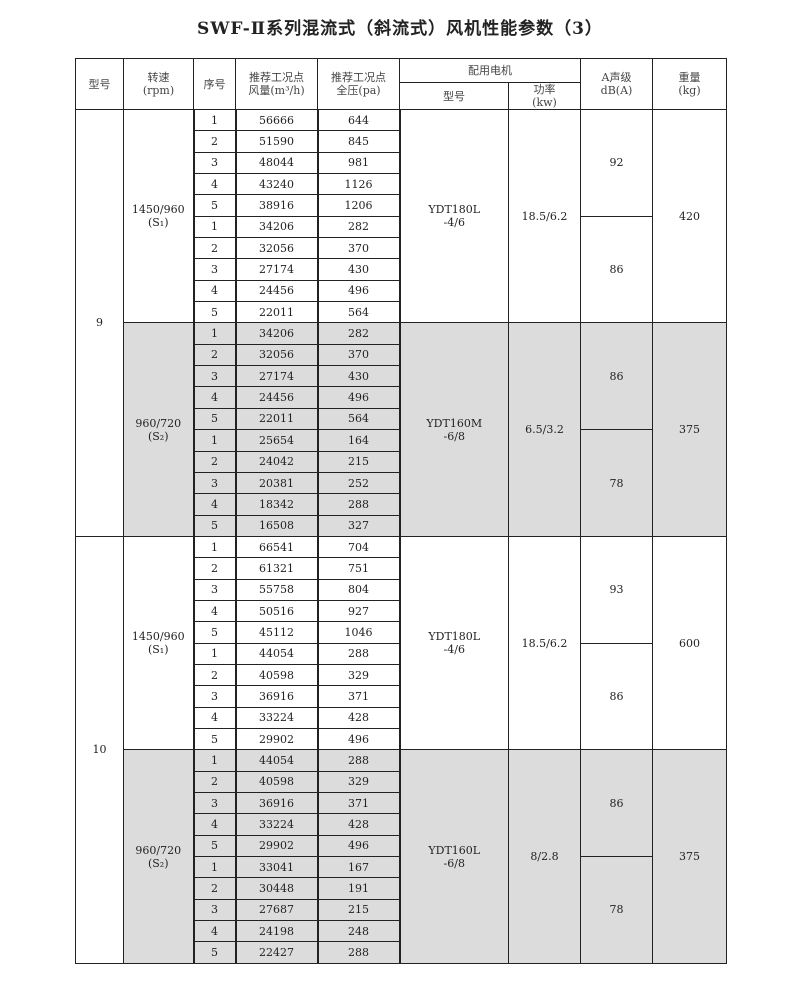 The image size is (800, 986). I want to click on header-noise: A声级 dB(A), so click(616, 84).